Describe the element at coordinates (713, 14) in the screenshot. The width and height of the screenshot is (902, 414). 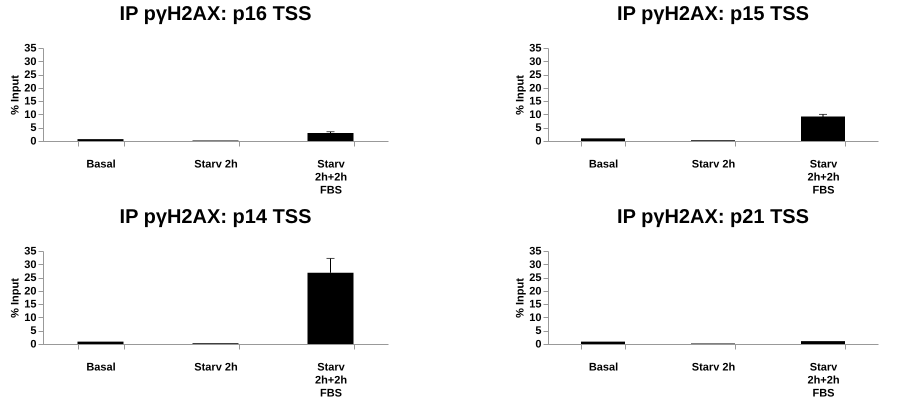
I see `chart-title: IP pγH2AX: p15 TSS` at that location.